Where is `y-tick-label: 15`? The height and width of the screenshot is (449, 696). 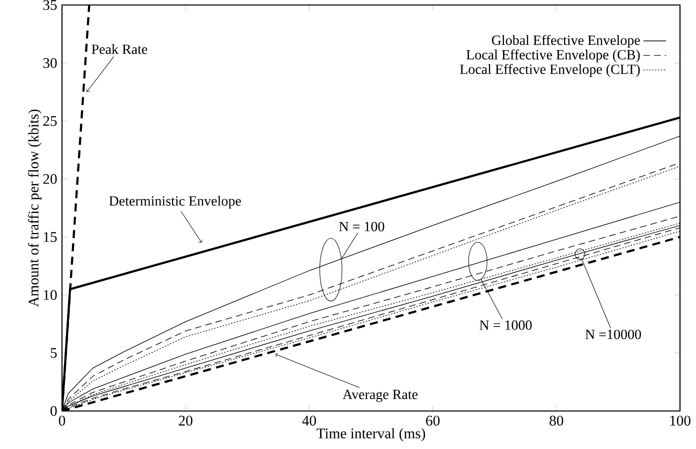 y-tick-label: 15 is located at coordinates (50, 237).